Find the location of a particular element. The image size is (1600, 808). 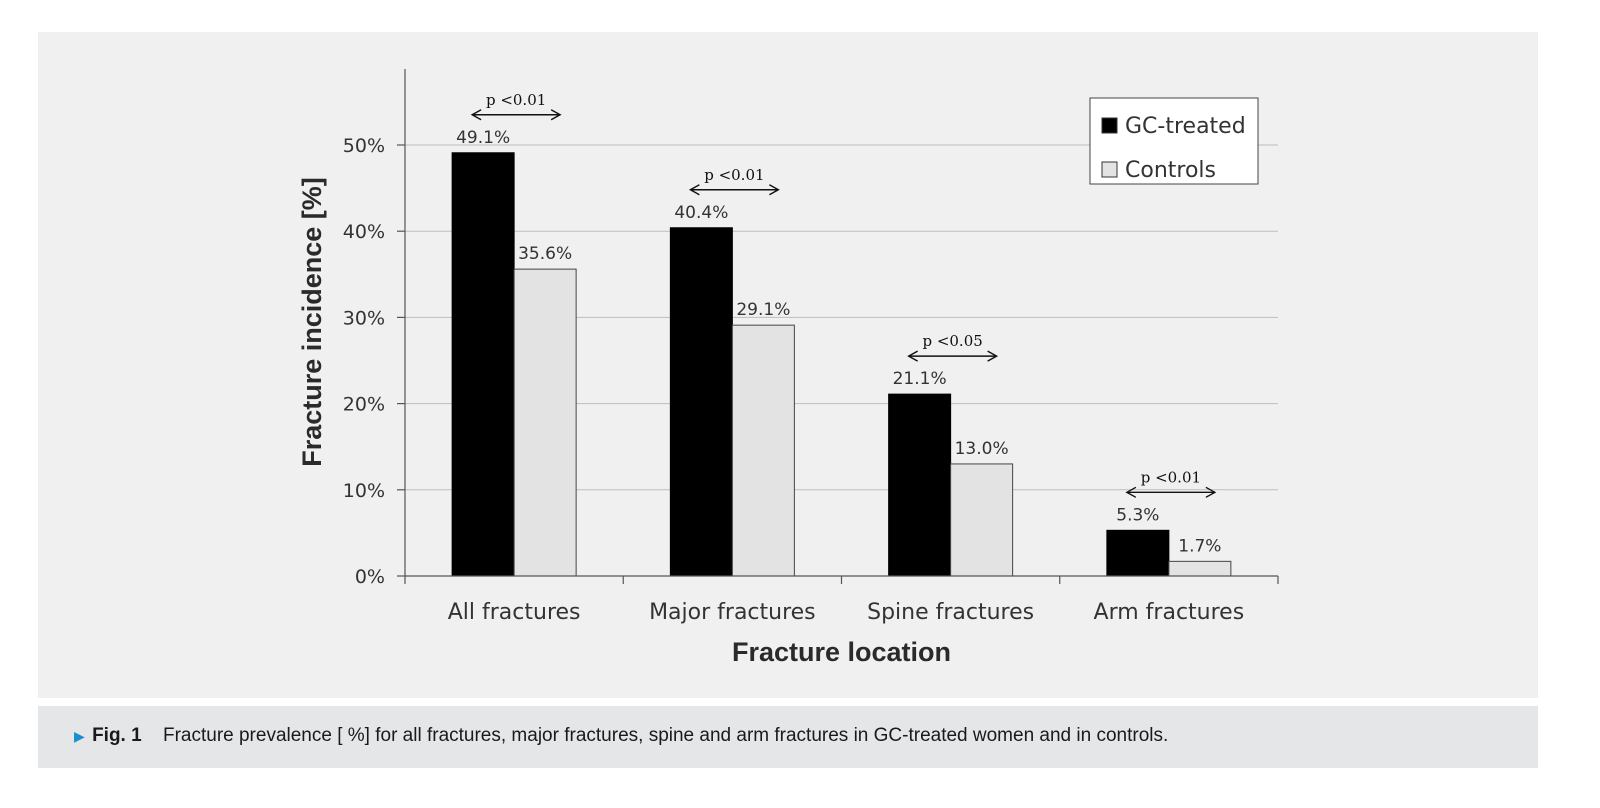

legend: GC-treated Controls is located at coordinates (1174, 141).